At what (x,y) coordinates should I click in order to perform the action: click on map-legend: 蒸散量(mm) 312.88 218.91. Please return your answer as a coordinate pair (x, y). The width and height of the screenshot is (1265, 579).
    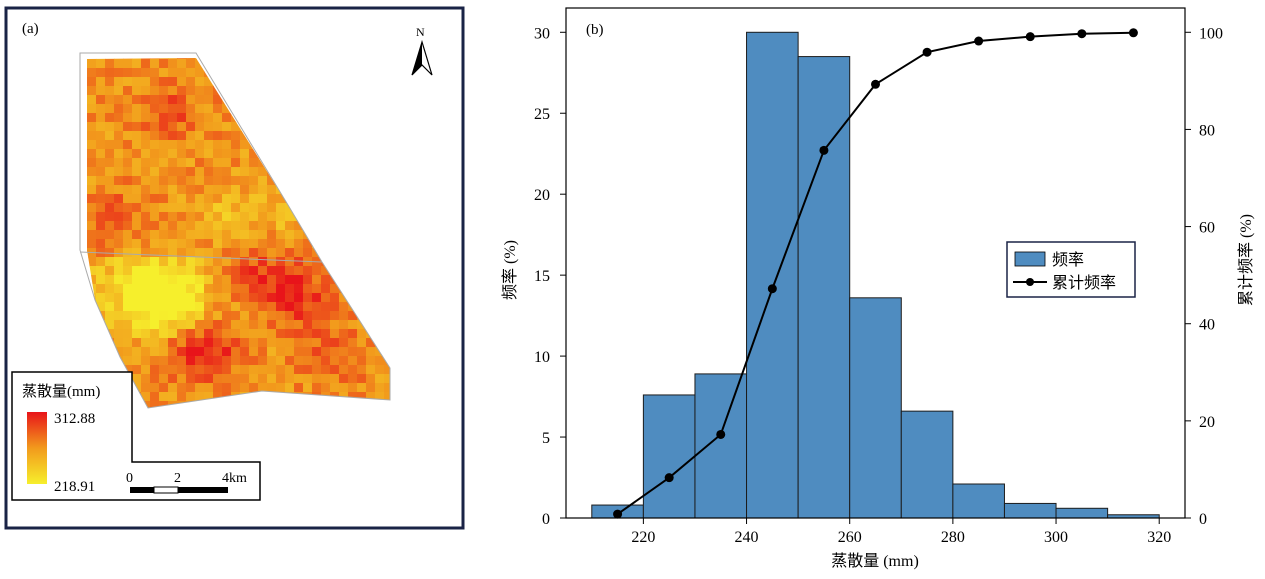
    Looking at the image, I should click on (136, 436).